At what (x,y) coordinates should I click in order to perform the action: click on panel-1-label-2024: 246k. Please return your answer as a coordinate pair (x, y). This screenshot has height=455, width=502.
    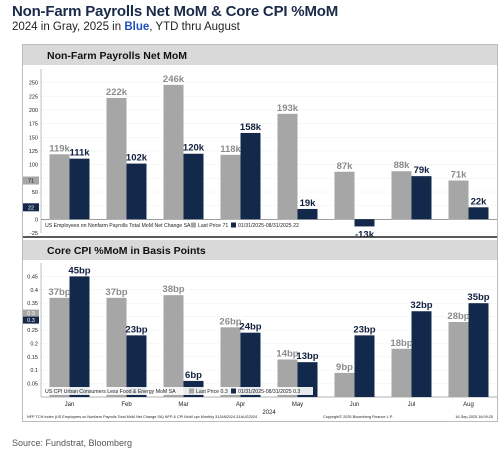
    Looking at the image, I should click on (174, 79).